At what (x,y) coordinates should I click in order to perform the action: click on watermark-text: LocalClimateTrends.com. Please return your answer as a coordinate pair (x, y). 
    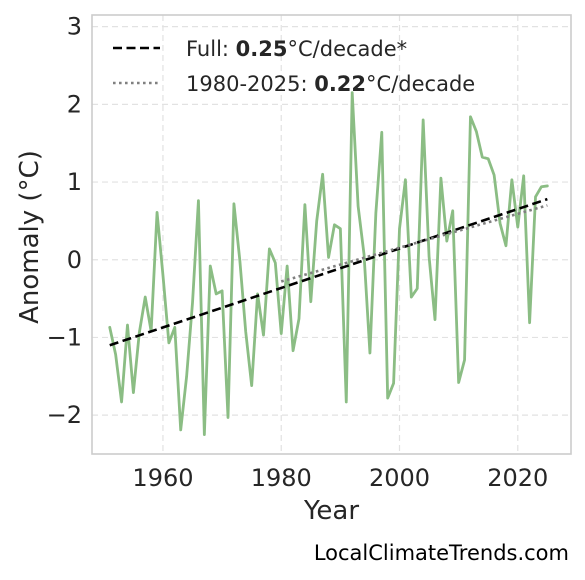
    Looking at the image, I should click on (441, 553).